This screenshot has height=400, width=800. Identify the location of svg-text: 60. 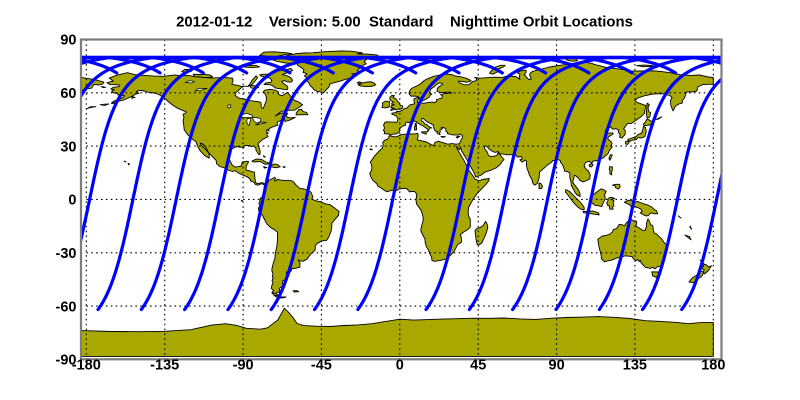
(68, 94).